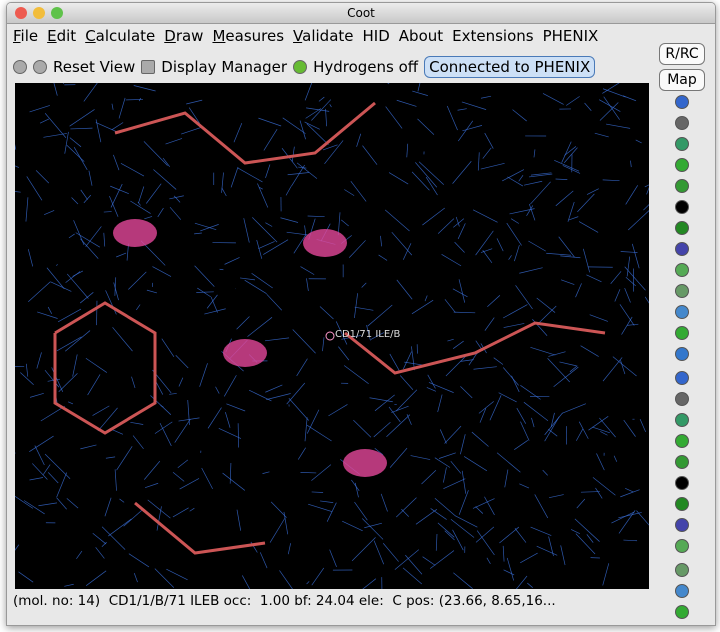 The width and height of the screenshot is (720, 632). I want to click on menu-item: Draw, so click(184, 36).